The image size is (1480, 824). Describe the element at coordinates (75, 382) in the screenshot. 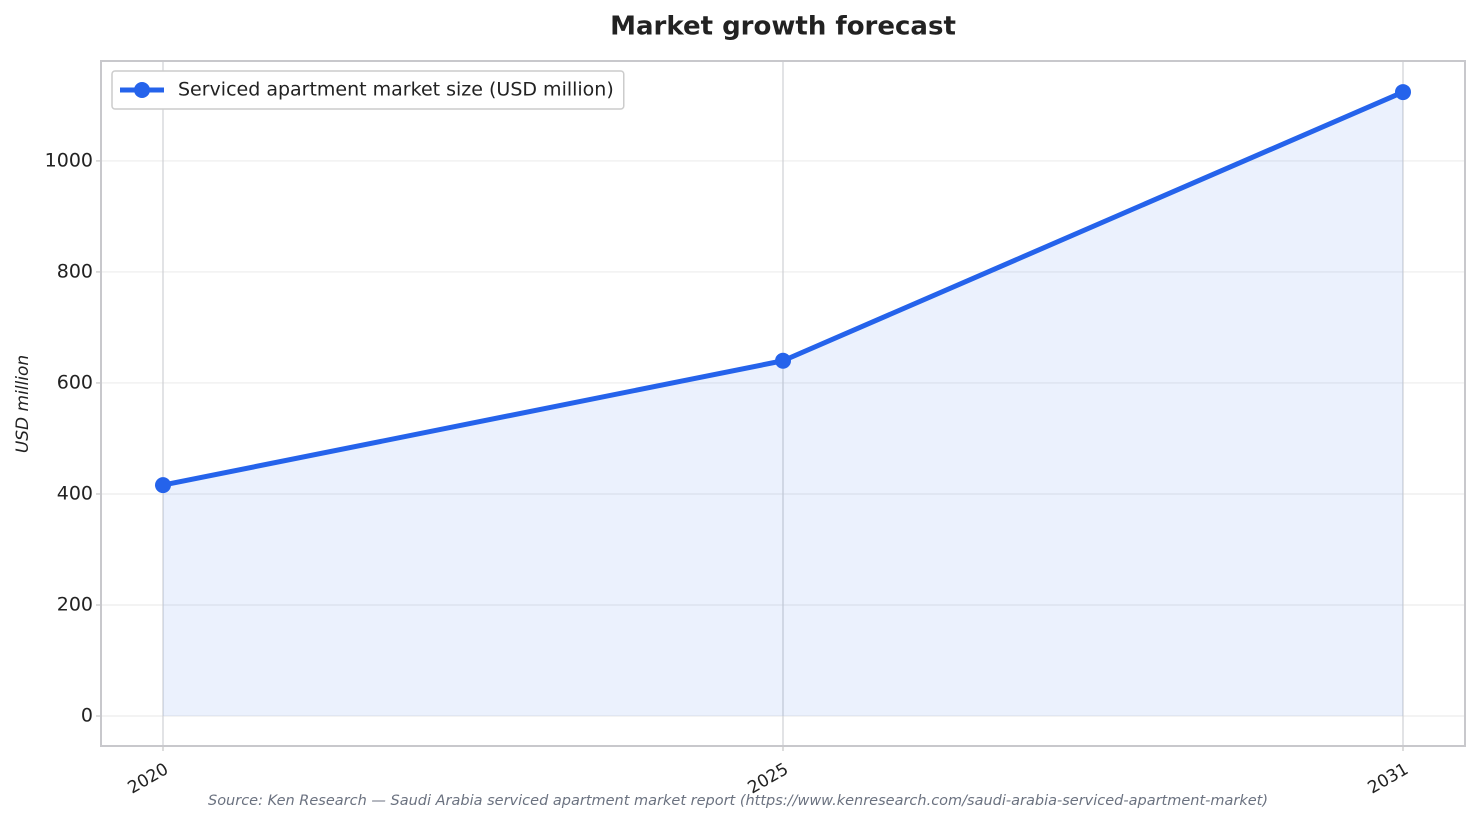

I see `y-tick-label: 600` at that location.